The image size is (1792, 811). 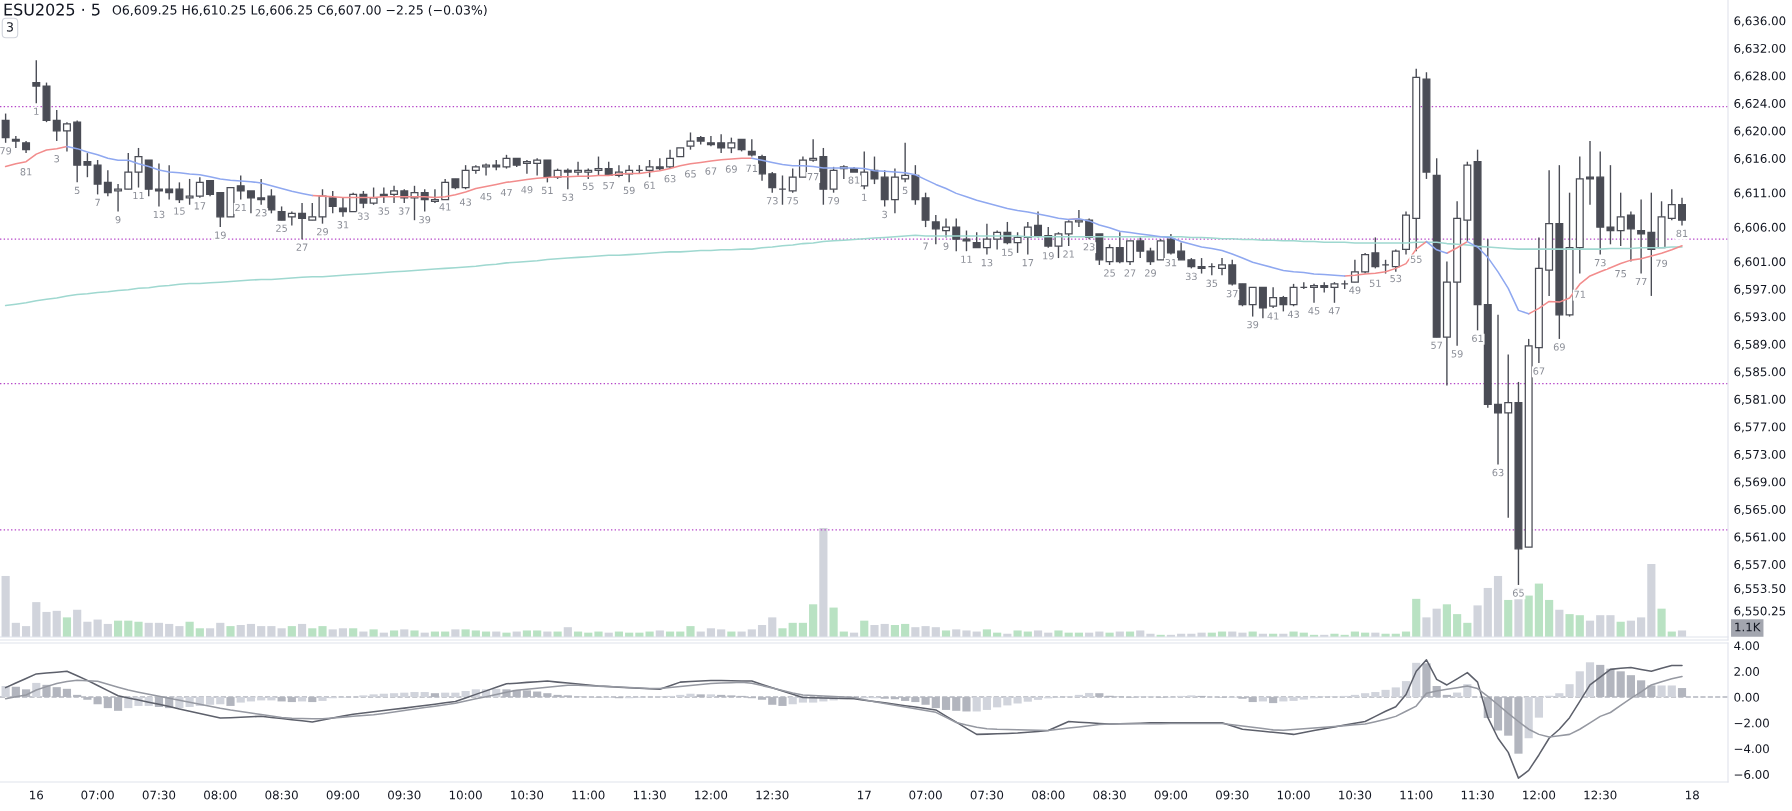 What do you see at coordinates (302, 247) in the screenshot?
I see `text: 27` at bounding box center [302, 247].